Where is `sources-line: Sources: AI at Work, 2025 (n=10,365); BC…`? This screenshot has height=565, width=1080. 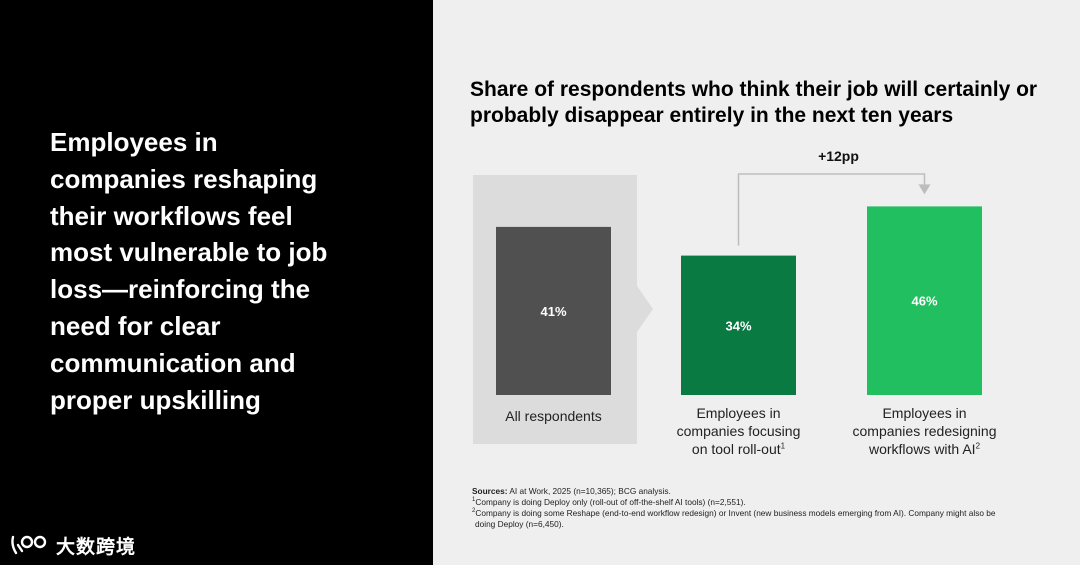
sources-line: Sources: AI at Work, 2025 (n=10,365); BC… is located at coordinates (767, 491).